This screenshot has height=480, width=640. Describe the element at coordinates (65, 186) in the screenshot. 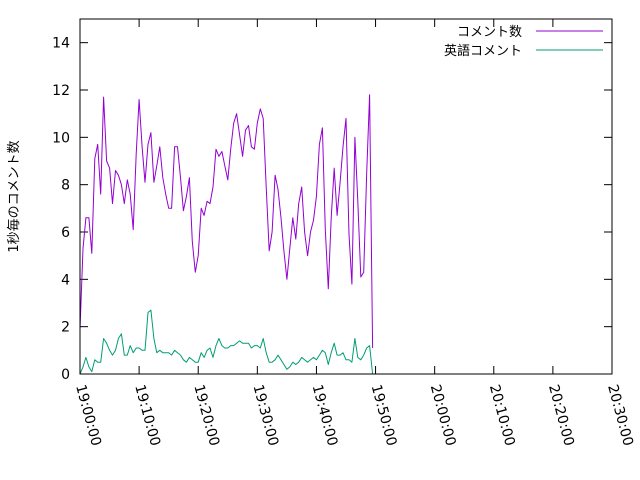

I see `y-tick-label: 8` at that location.